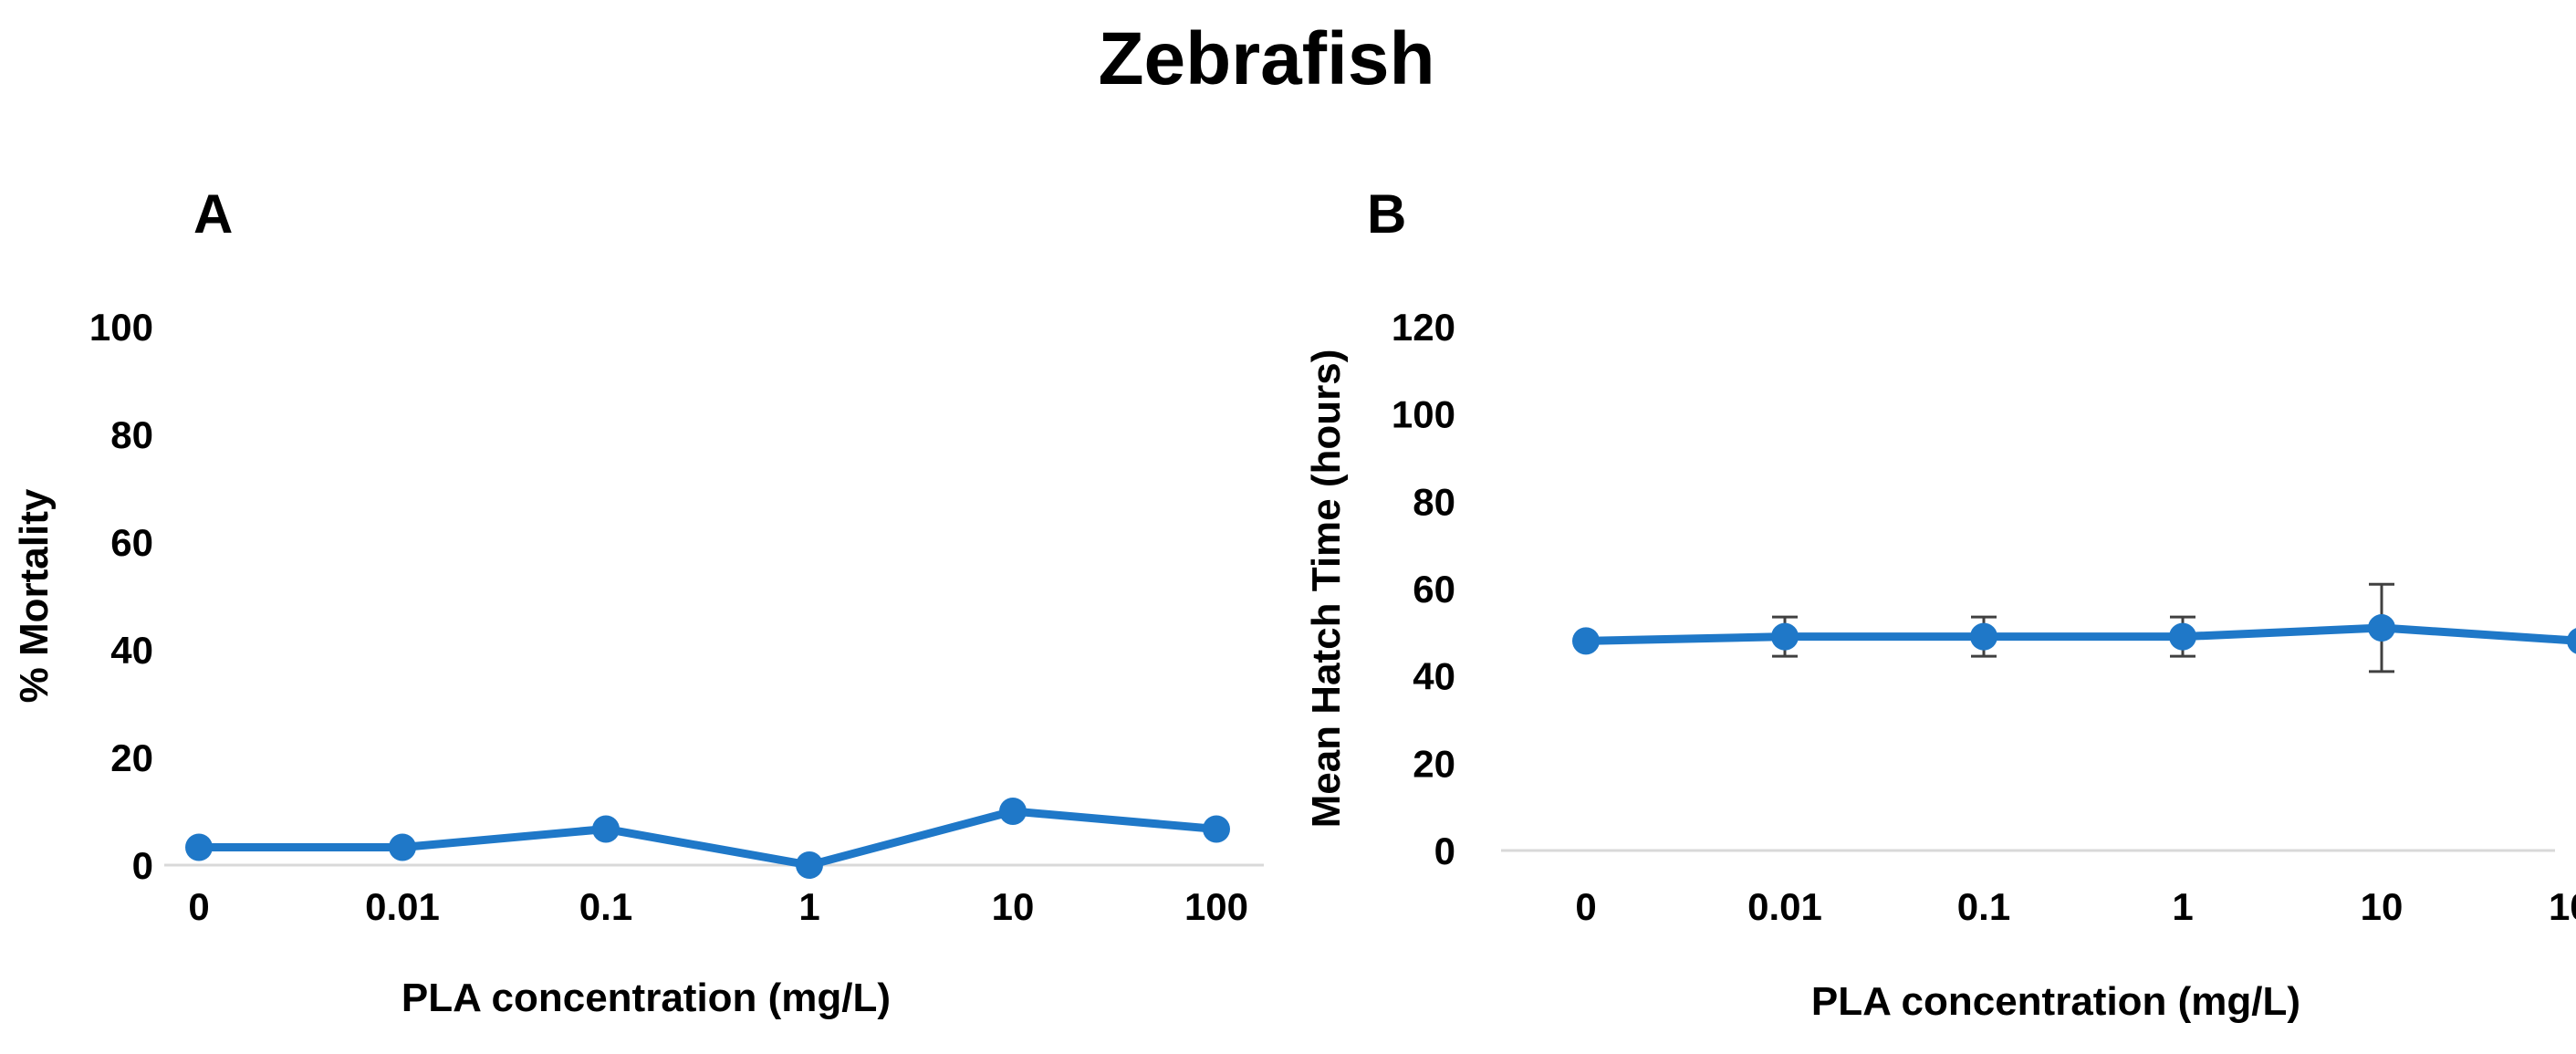  Describe the element at coordinates (2075, 907) in the screenshot. I see `x-tick-labels-b: 0 0.01 0.1 1 10 100` at that location.